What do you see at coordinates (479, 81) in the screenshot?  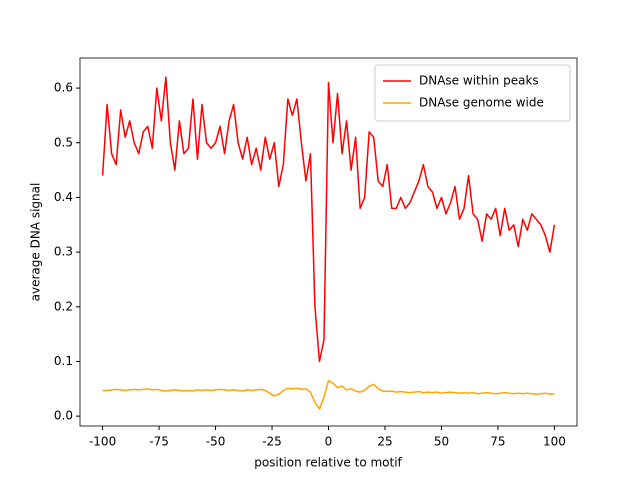 I see `legend-label: DNAse within peaks` at bounding box center [479, 81].